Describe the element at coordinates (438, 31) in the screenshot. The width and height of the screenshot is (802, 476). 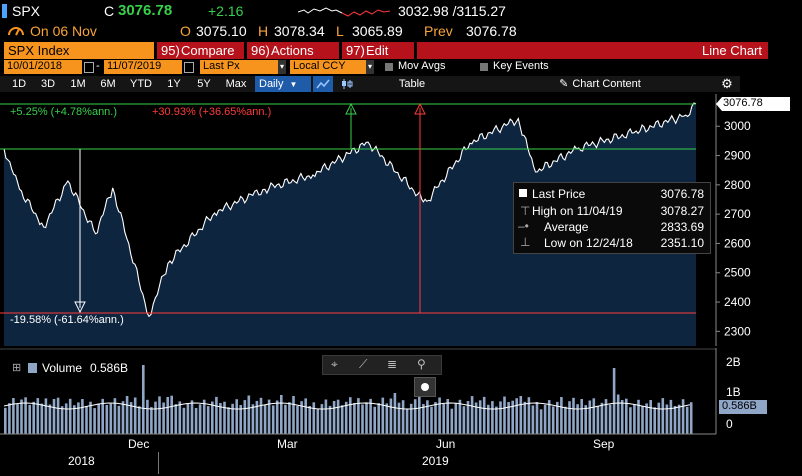
I see `prev-label: Prev` at that location.